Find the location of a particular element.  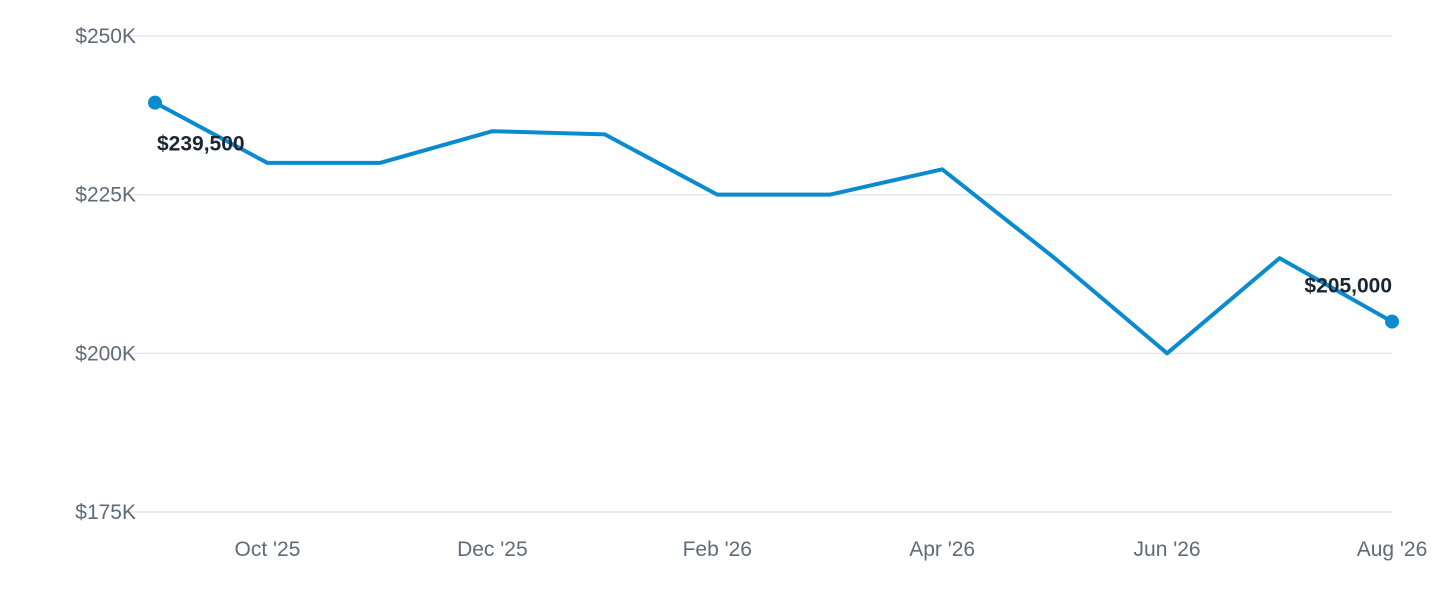

data-label: $239,500 is located at coordinates (201, 144).